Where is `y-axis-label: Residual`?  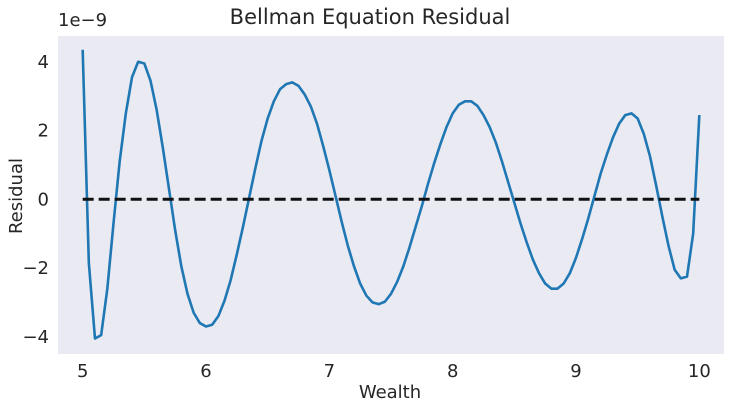
y-axis-label: Residual is located at coordinates (16, 196).